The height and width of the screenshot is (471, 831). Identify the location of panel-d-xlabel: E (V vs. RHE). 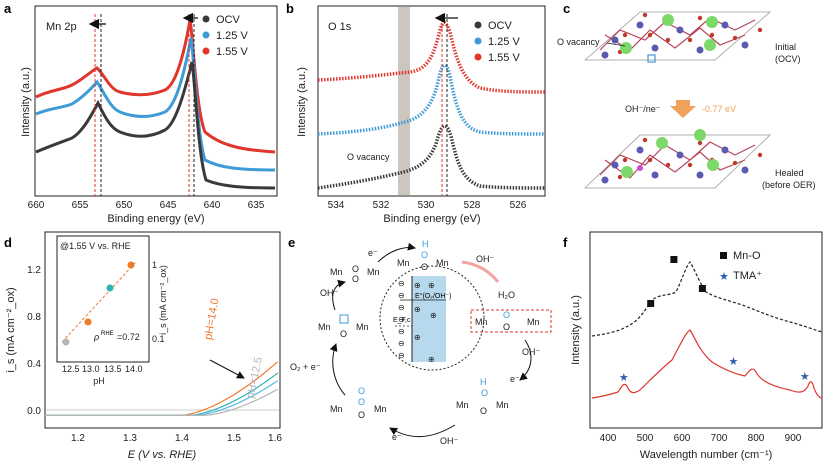
(162, 455).